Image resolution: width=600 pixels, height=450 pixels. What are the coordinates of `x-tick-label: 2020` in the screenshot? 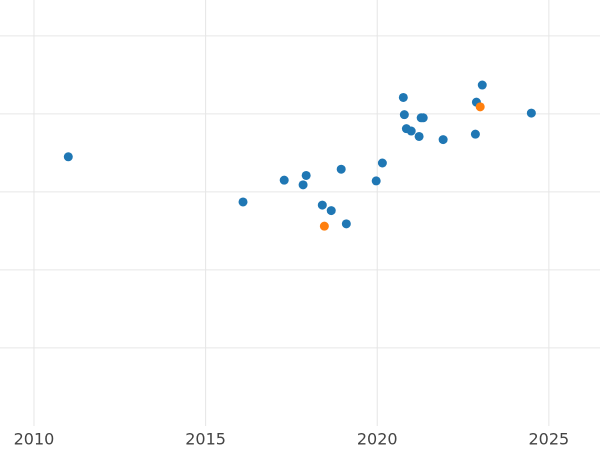 It's located at (377, 439).